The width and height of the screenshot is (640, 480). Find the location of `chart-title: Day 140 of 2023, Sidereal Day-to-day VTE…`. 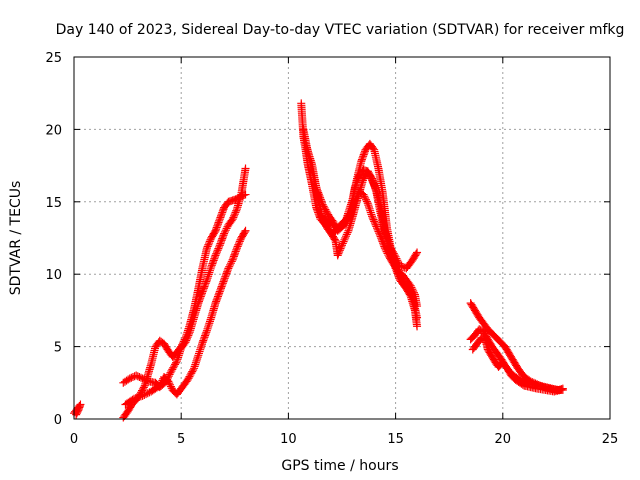

chart-title: Day 140 of 2023, Sidereal Day-to-day VTE… is located at coordinates (340, 30).